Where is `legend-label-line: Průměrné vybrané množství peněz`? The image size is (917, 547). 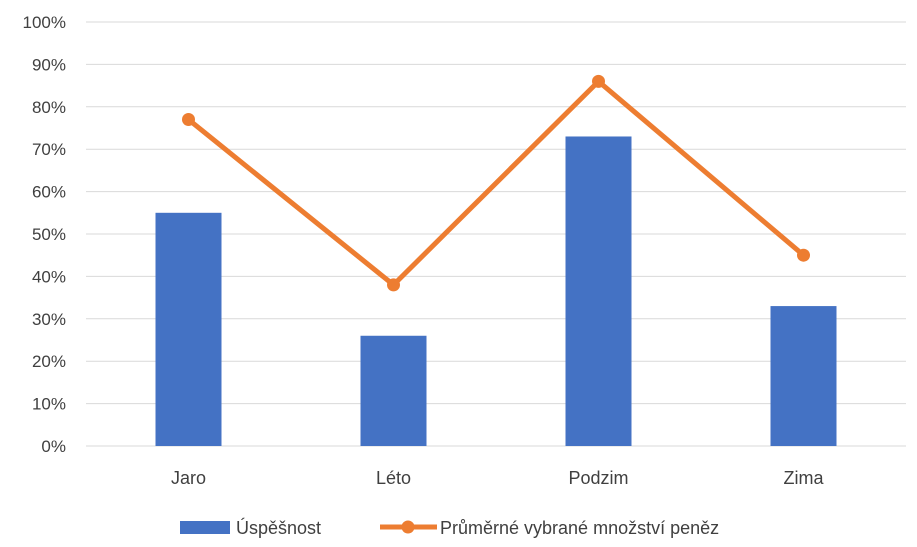
legend-label-line: Průměrné vybrané množství peněz is located at coordinates (579, 528).